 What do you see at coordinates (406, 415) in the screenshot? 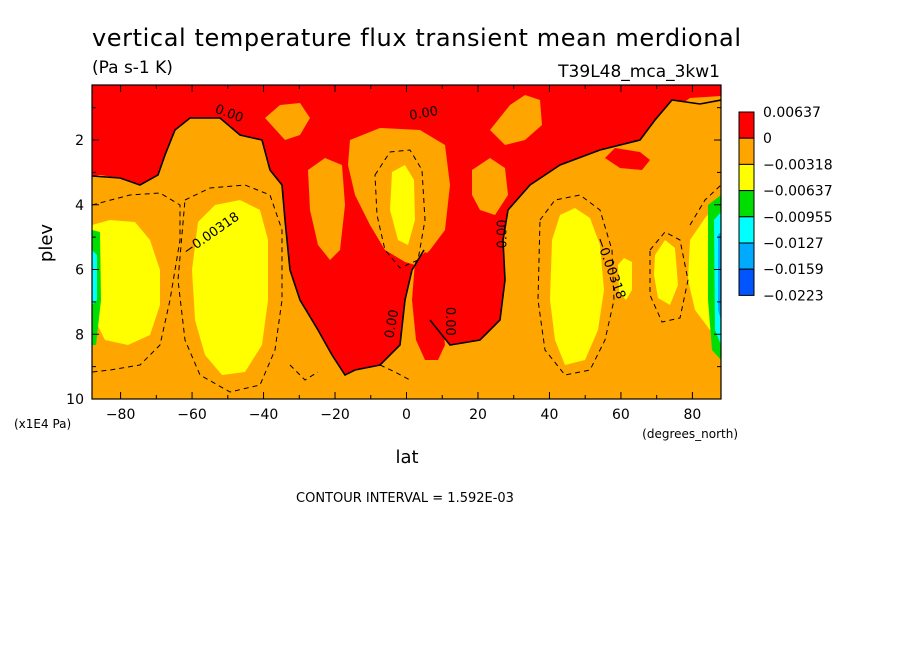
I see `x-tick-label: 0` at bounding box center [406, 415].